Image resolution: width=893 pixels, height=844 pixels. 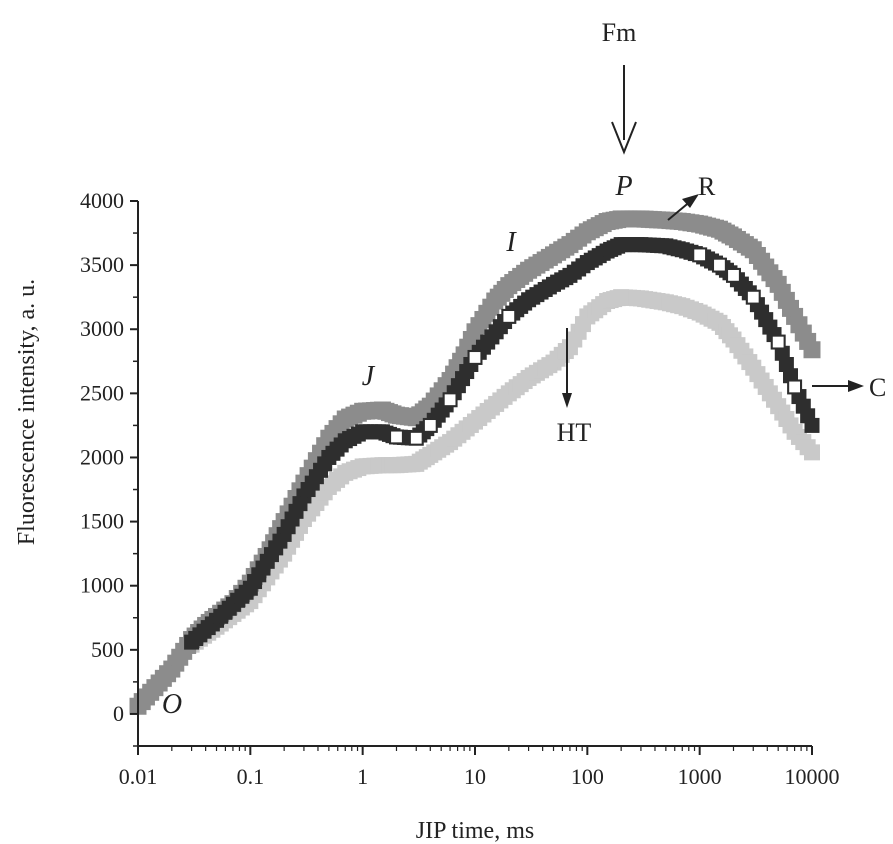 I want to click on ht-arrow-head, so click(x=567, y=400).